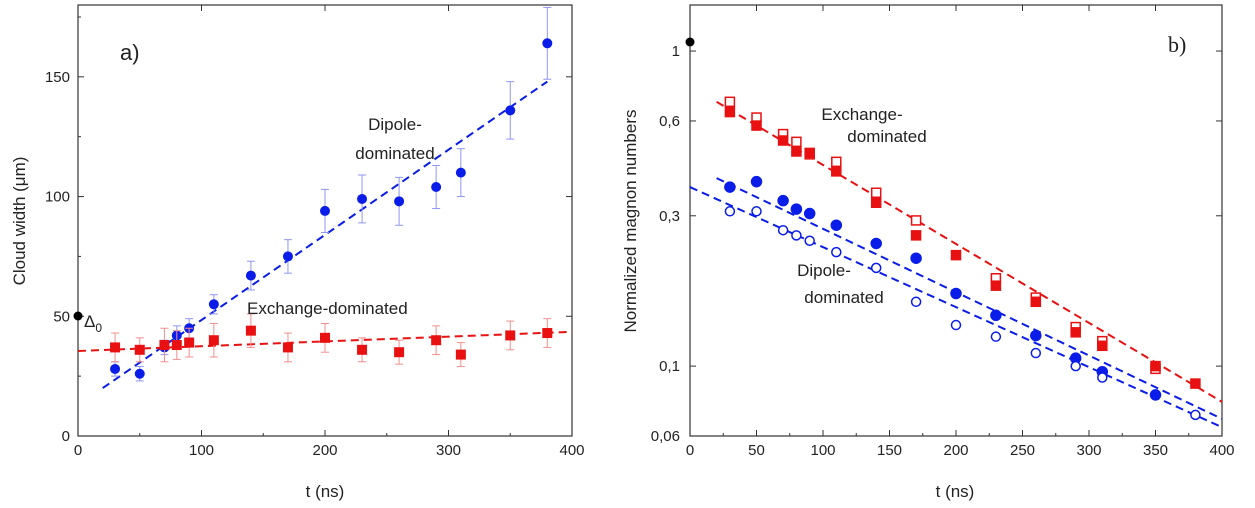 The height and width of the screenshot is (508, 1255). What do you see at coordinates (93, 323) in the screenshot?
I see `delta0-label: Δ0` at bounding box center [93, 323].